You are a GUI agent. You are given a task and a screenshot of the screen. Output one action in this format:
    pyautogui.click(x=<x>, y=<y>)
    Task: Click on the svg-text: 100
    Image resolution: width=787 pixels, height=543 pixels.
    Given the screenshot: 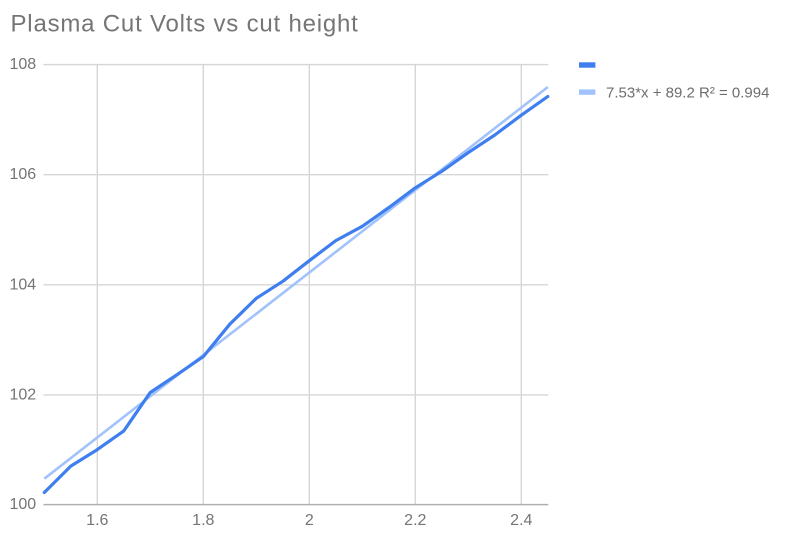 What is the action you would take?
    pyautogui.click(x=22, y=504)
    